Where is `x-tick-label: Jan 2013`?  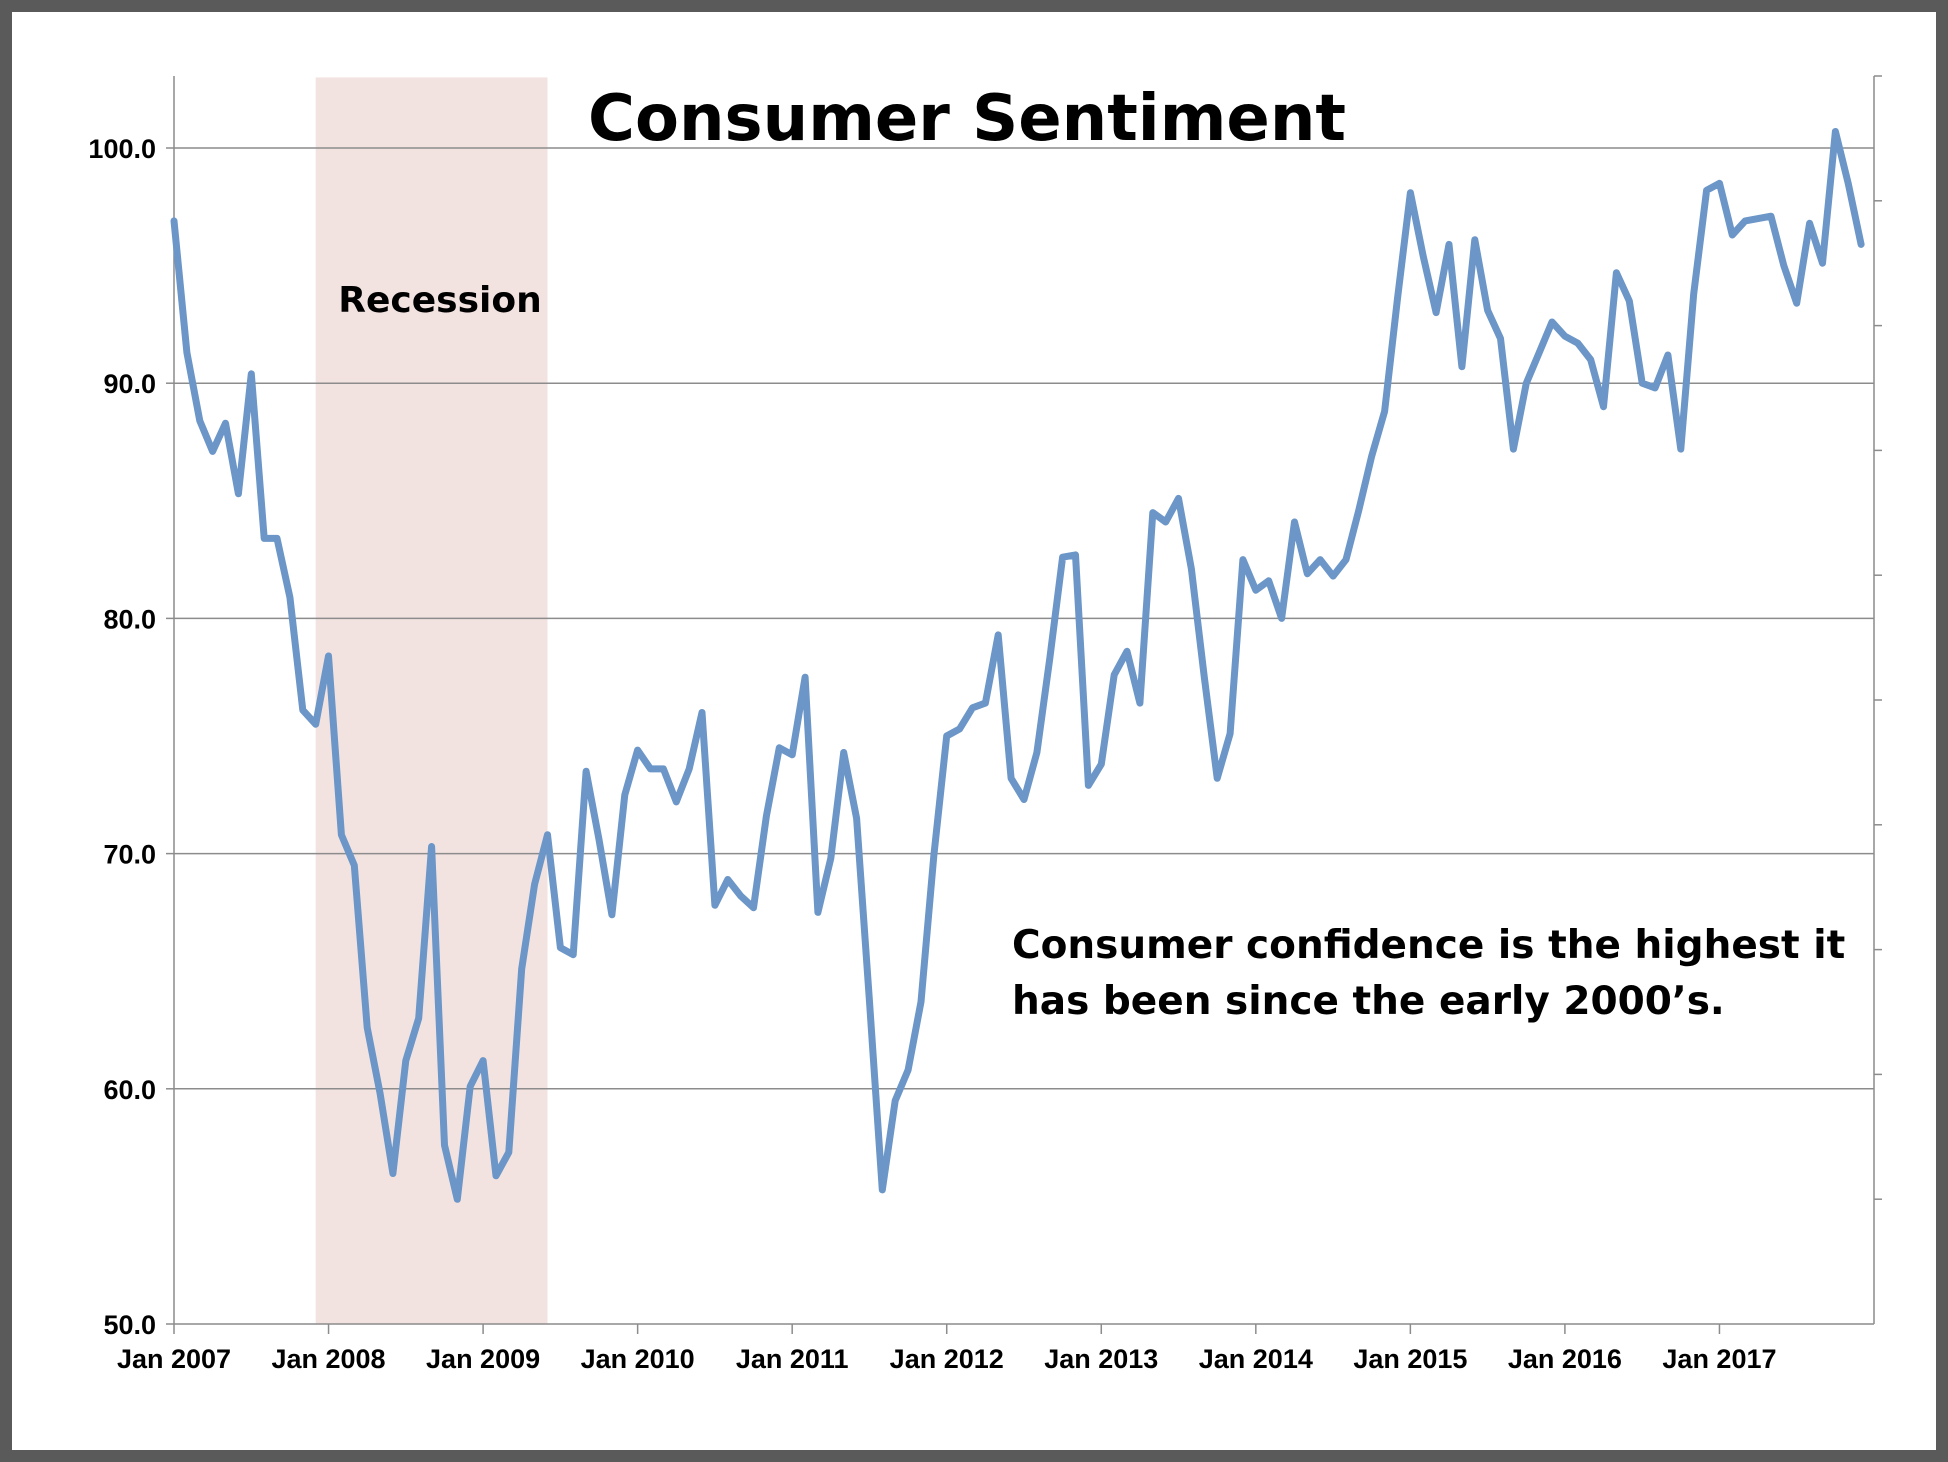
x-tick-label: Jan 2013 is located at coordinates (1101, 1359).